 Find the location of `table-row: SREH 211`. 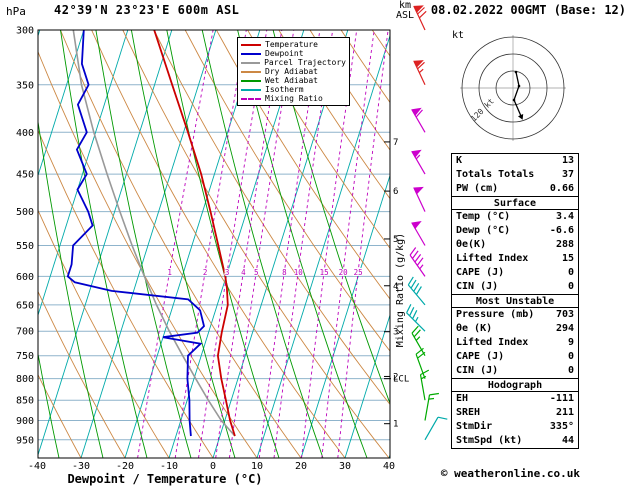

table-row: SREH 211 is located at coordinates (515, 413).